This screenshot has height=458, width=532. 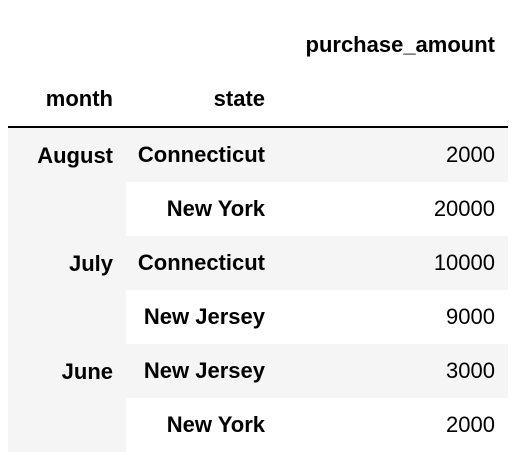 I want to click on column-header-row: purchase_amount, so click(x=258, y=45).